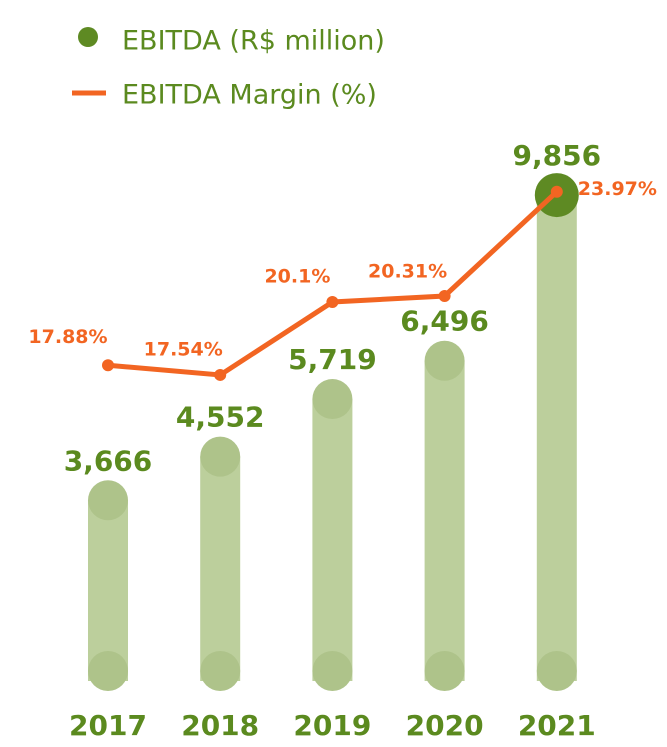 The height and width of the screenshot is (747, 667). What do you see at coordinates (220, 725) in the screenshot?
I see `x-tick-label: 2018` at bounding box center [220, 725].